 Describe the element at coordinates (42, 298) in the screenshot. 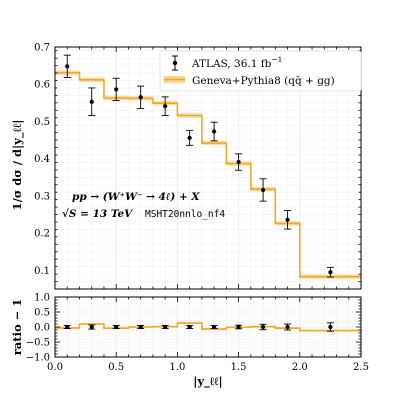

I see `y-tick-label: 1.0` at that location.